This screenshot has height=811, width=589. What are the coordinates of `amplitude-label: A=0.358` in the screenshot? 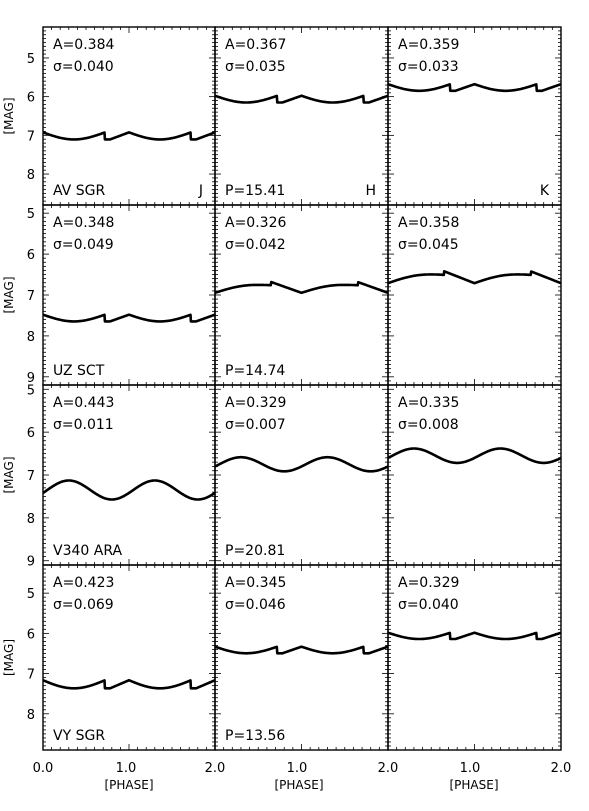 It's located at (428, 223).